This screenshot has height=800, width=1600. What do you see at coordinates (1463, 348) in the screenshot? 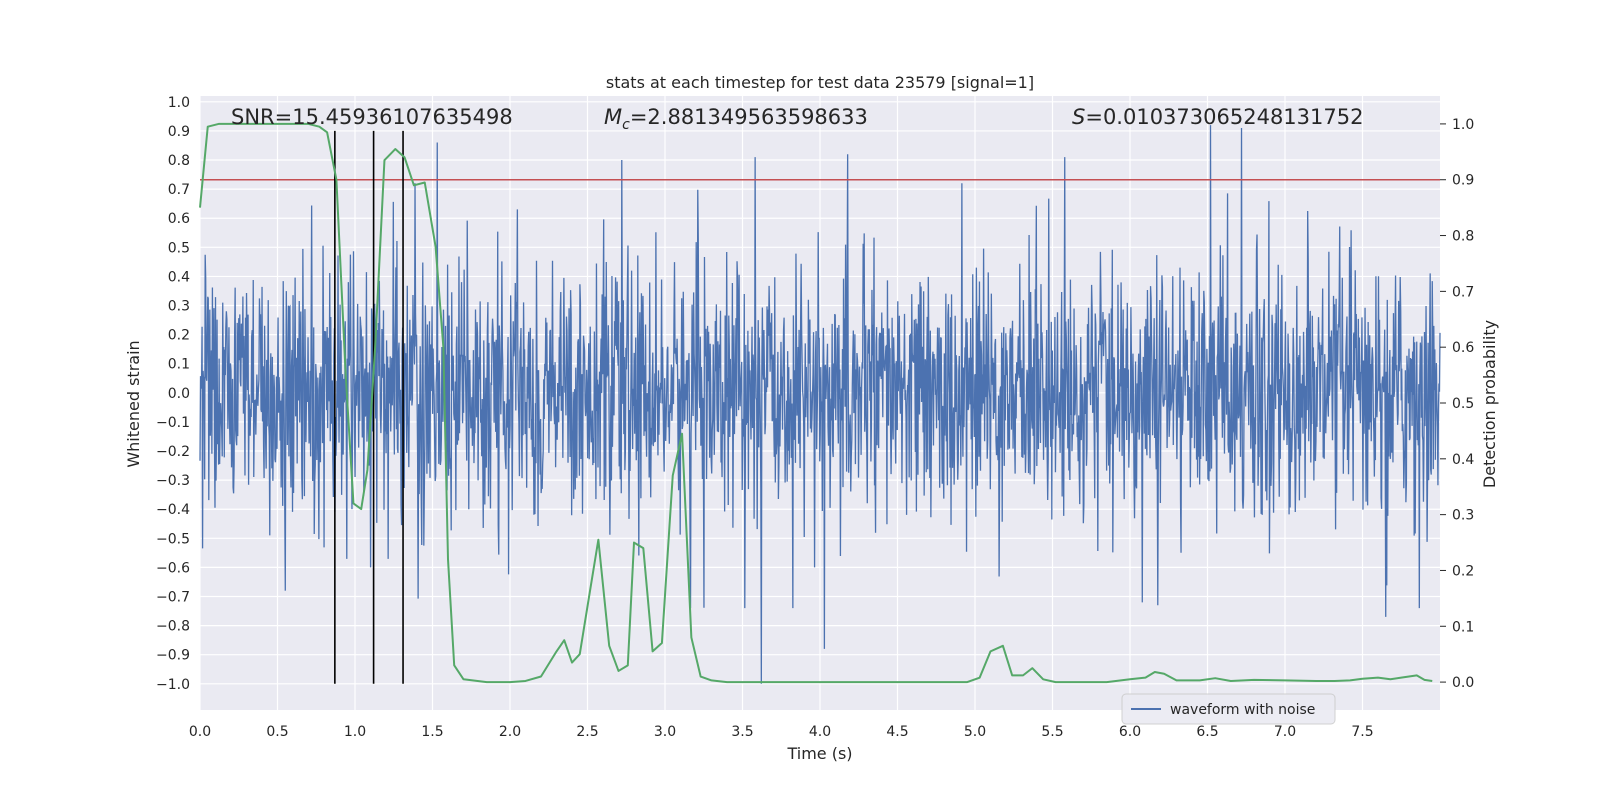
I see `y2-tick-label: 0.6` at bounding box center [1463, 348].